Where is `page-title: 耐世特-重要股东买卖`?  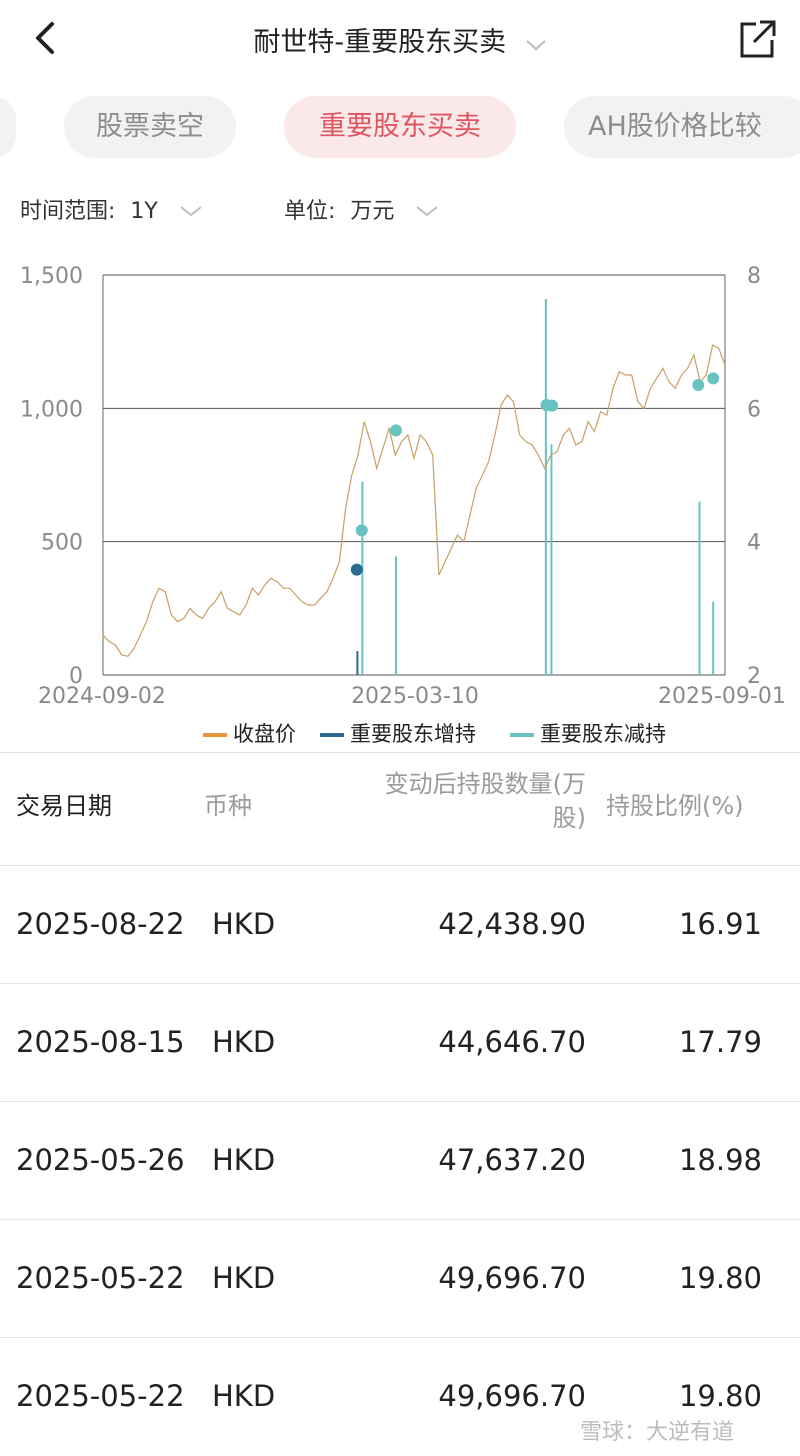
page-title: 耐世特-重要股东买卖 is located at coordinates (380, 42).